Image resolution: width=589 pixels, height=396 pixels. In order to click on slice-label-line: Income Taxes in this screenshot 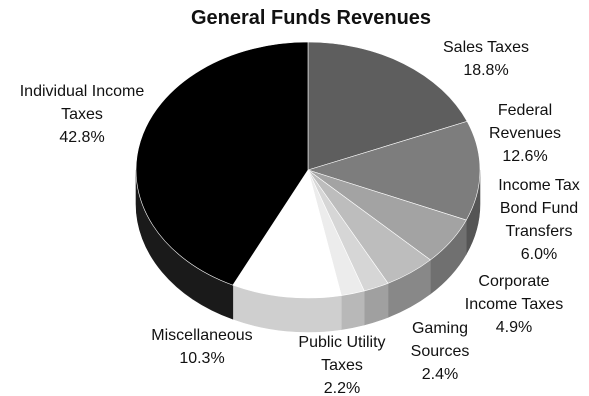, I will do `click(514, 304)`.